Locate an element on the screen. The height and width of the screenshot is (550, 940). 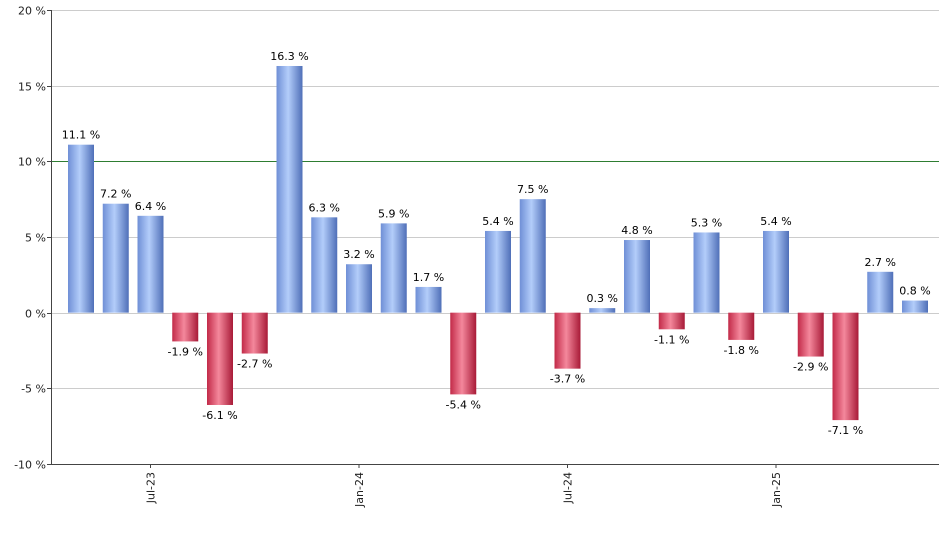
bar-value-label: 7.5 % is located at coordinates (532, 189).